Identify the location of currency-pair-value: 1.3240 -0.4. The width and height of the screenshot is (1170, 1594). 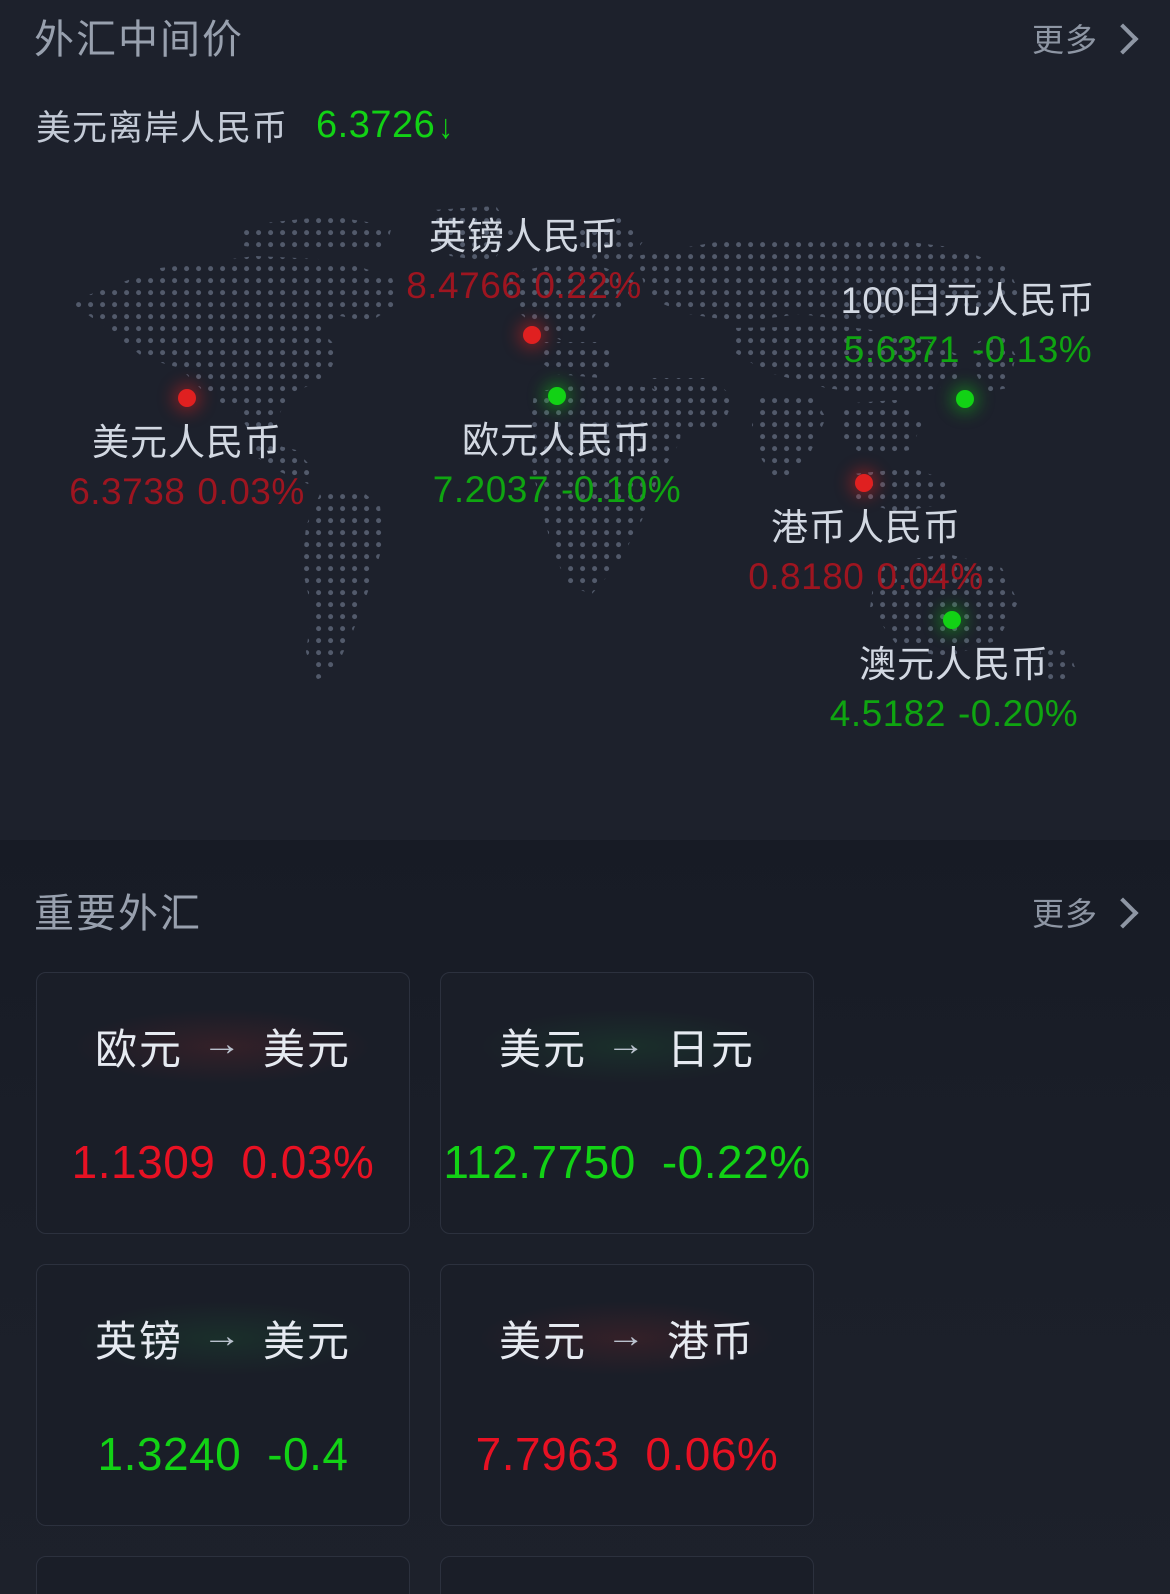
(223, 1454).